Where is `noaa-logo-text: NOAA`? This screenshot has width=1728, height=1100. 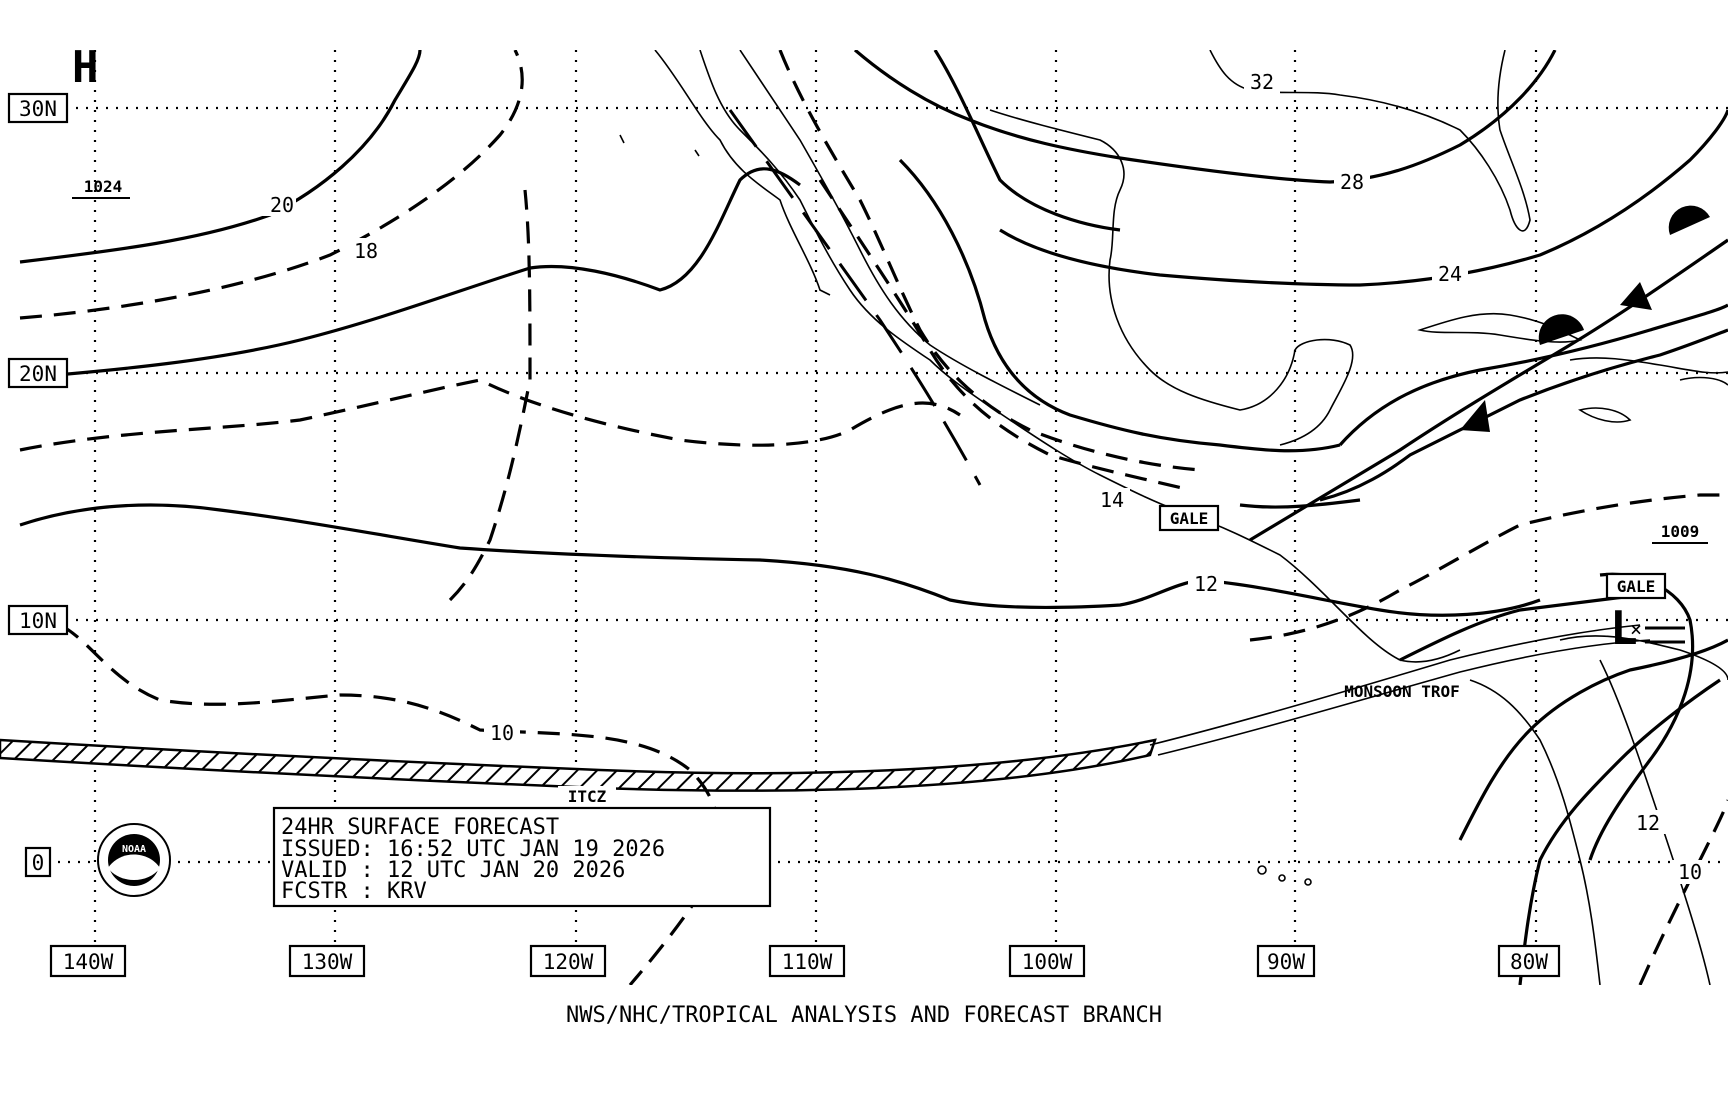 noaa-logo-text: NOAA is located at coordinates (134, 849).